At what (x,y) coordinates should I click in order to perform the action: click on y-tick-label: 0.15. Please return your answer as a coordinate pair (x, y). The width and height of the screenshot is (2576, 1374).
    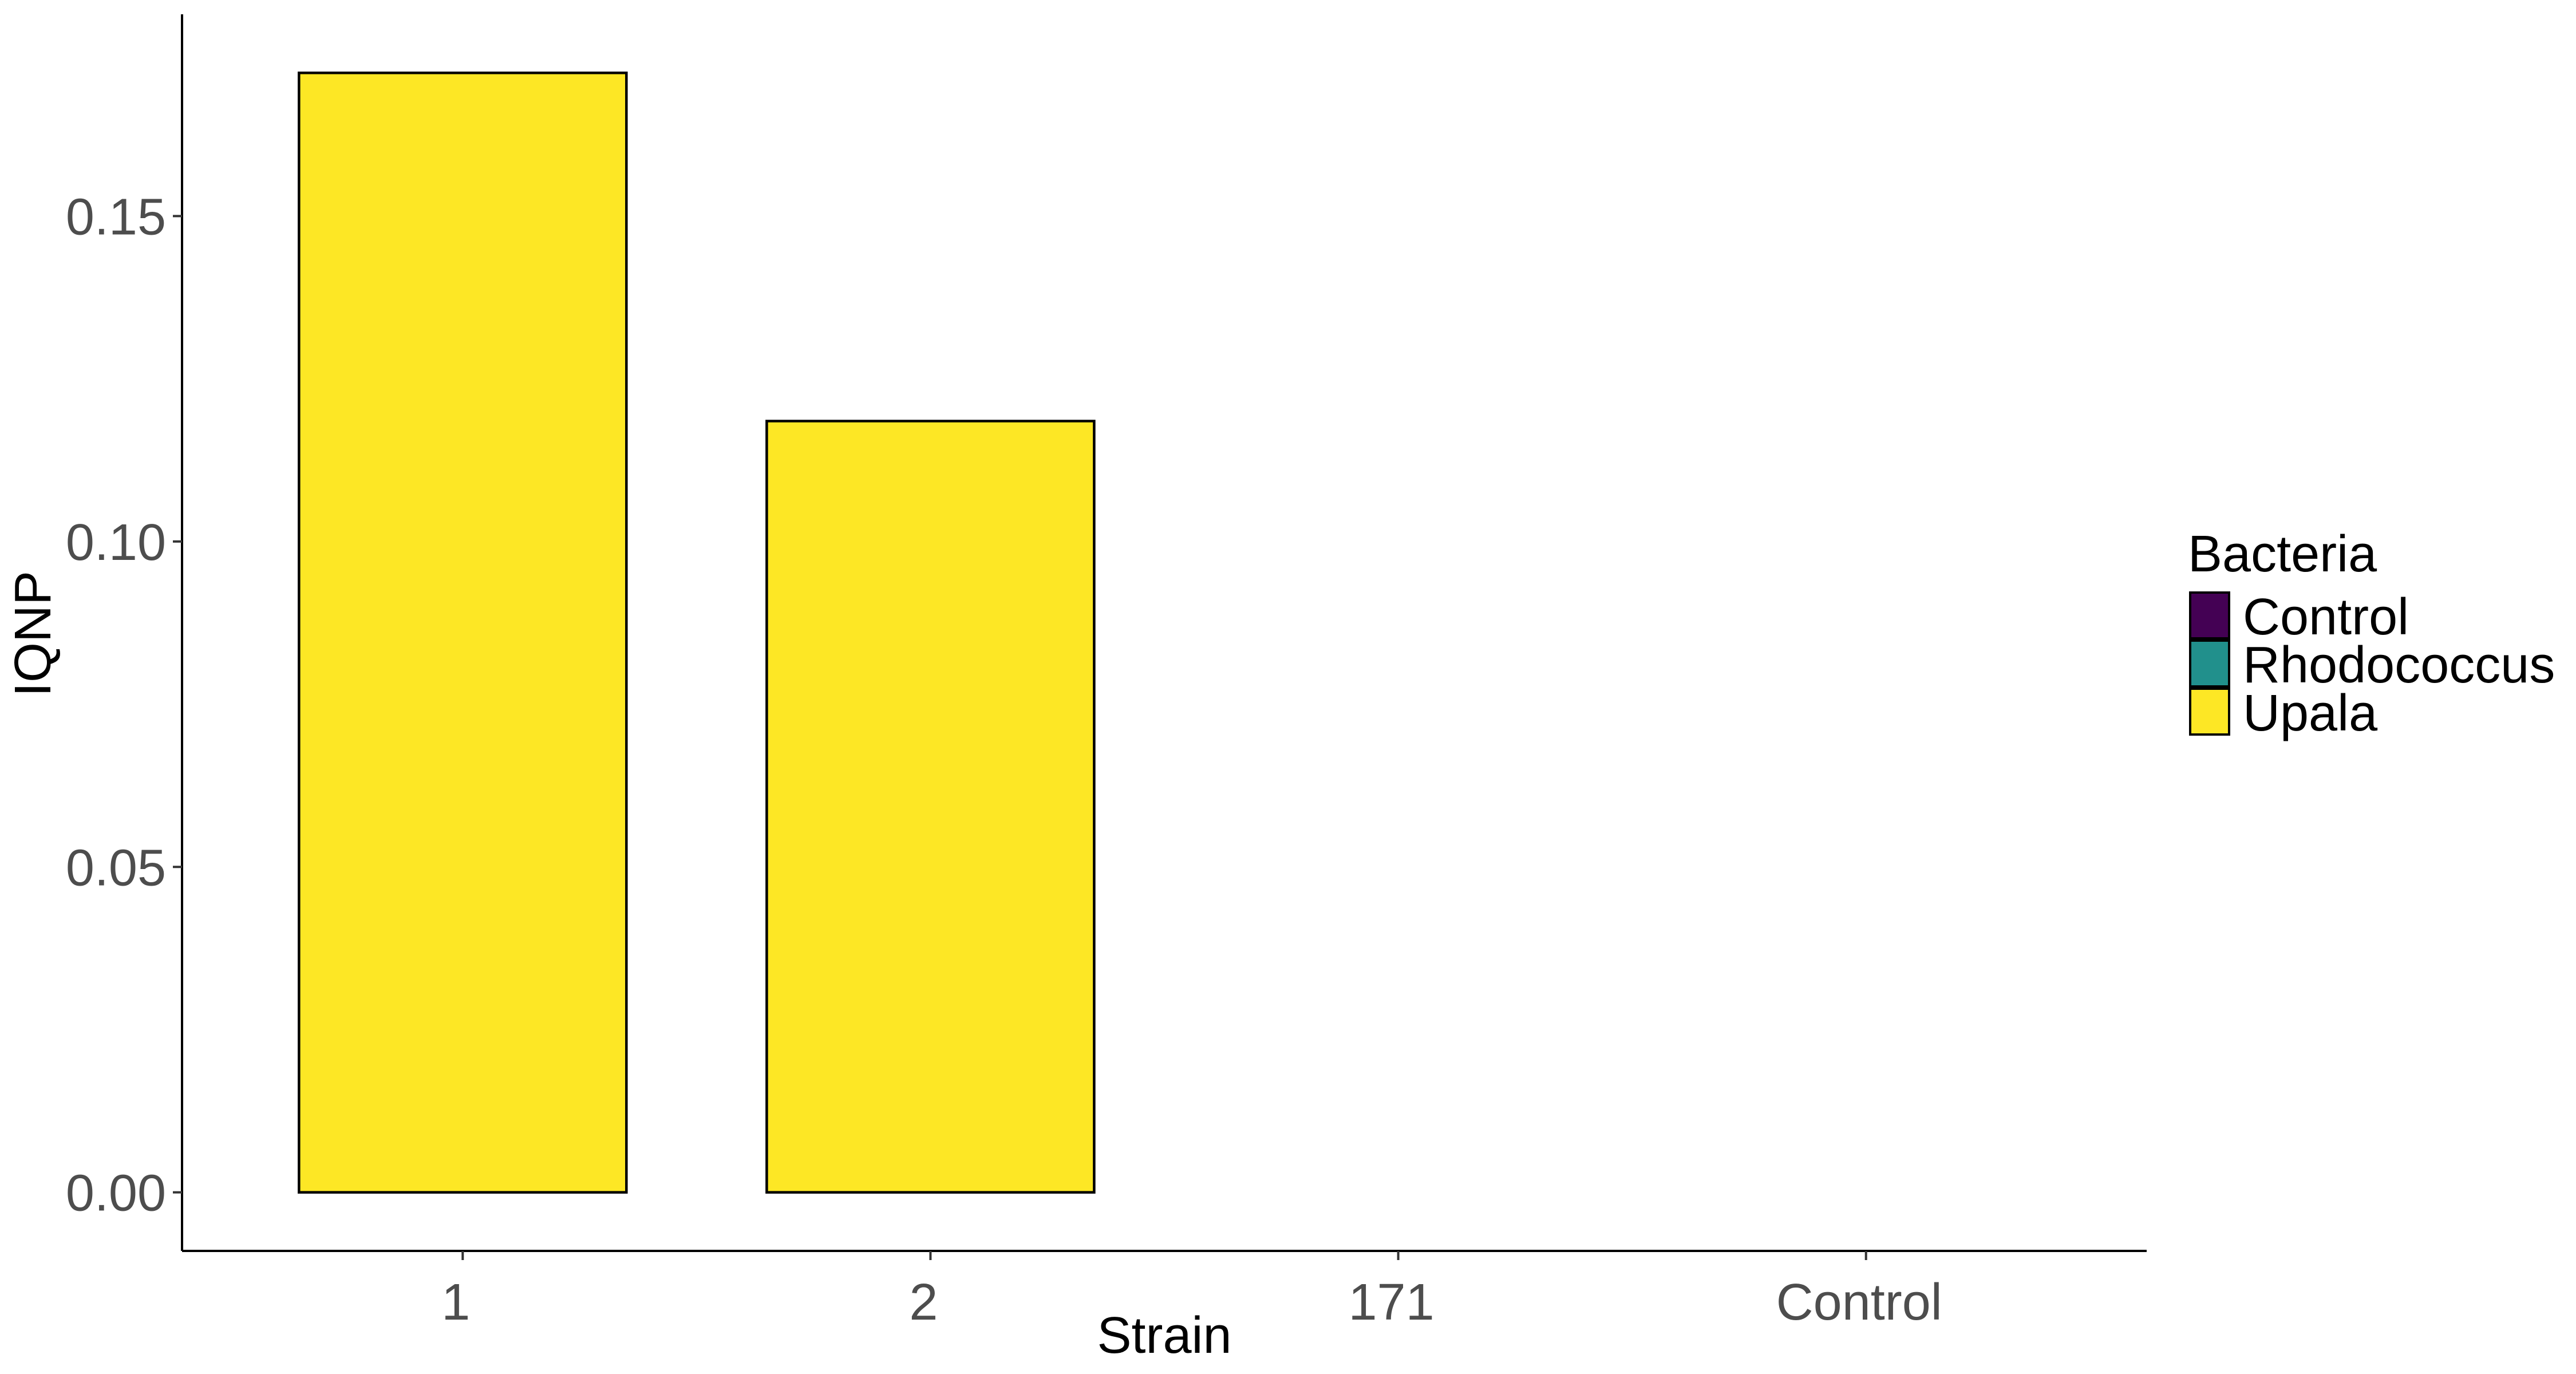
    Looking at the image, I should click on (116, 217).